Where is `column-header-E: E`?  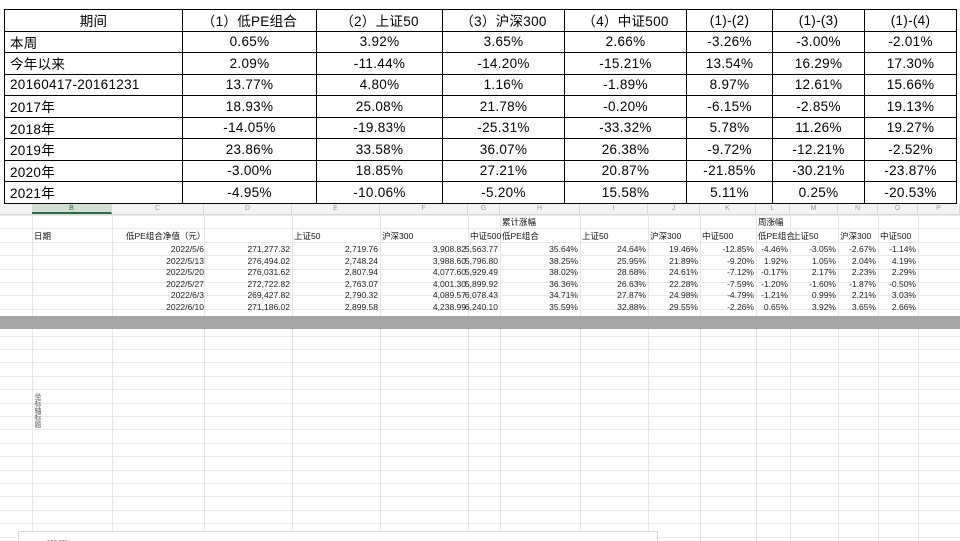
column-header-E: E is located at coordinates (336, 209).